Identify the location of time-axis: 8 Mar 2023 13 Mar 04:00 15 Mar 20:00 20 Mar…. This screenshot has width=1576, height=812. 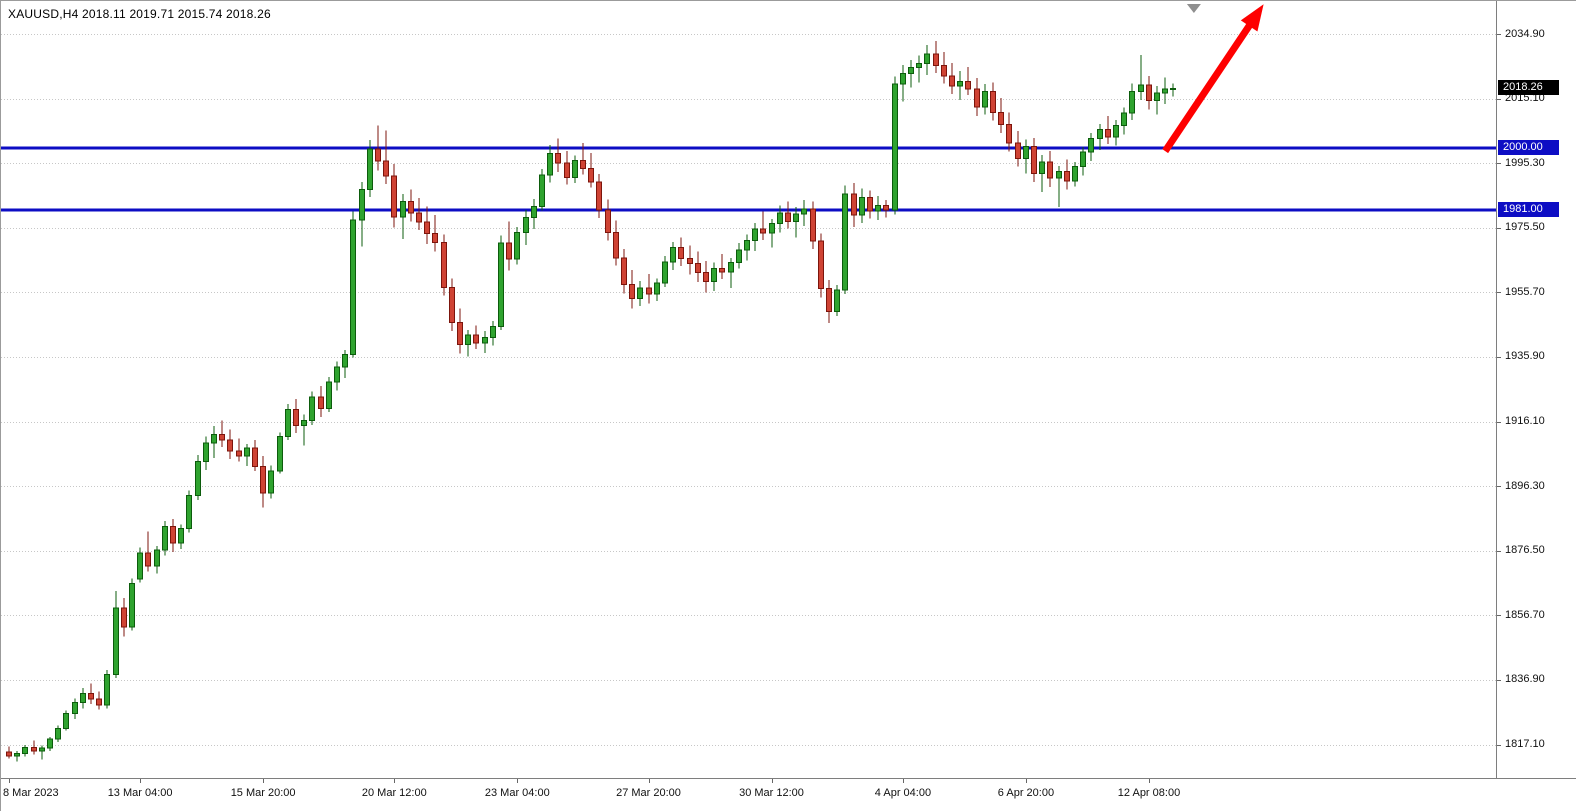
(788, 795).